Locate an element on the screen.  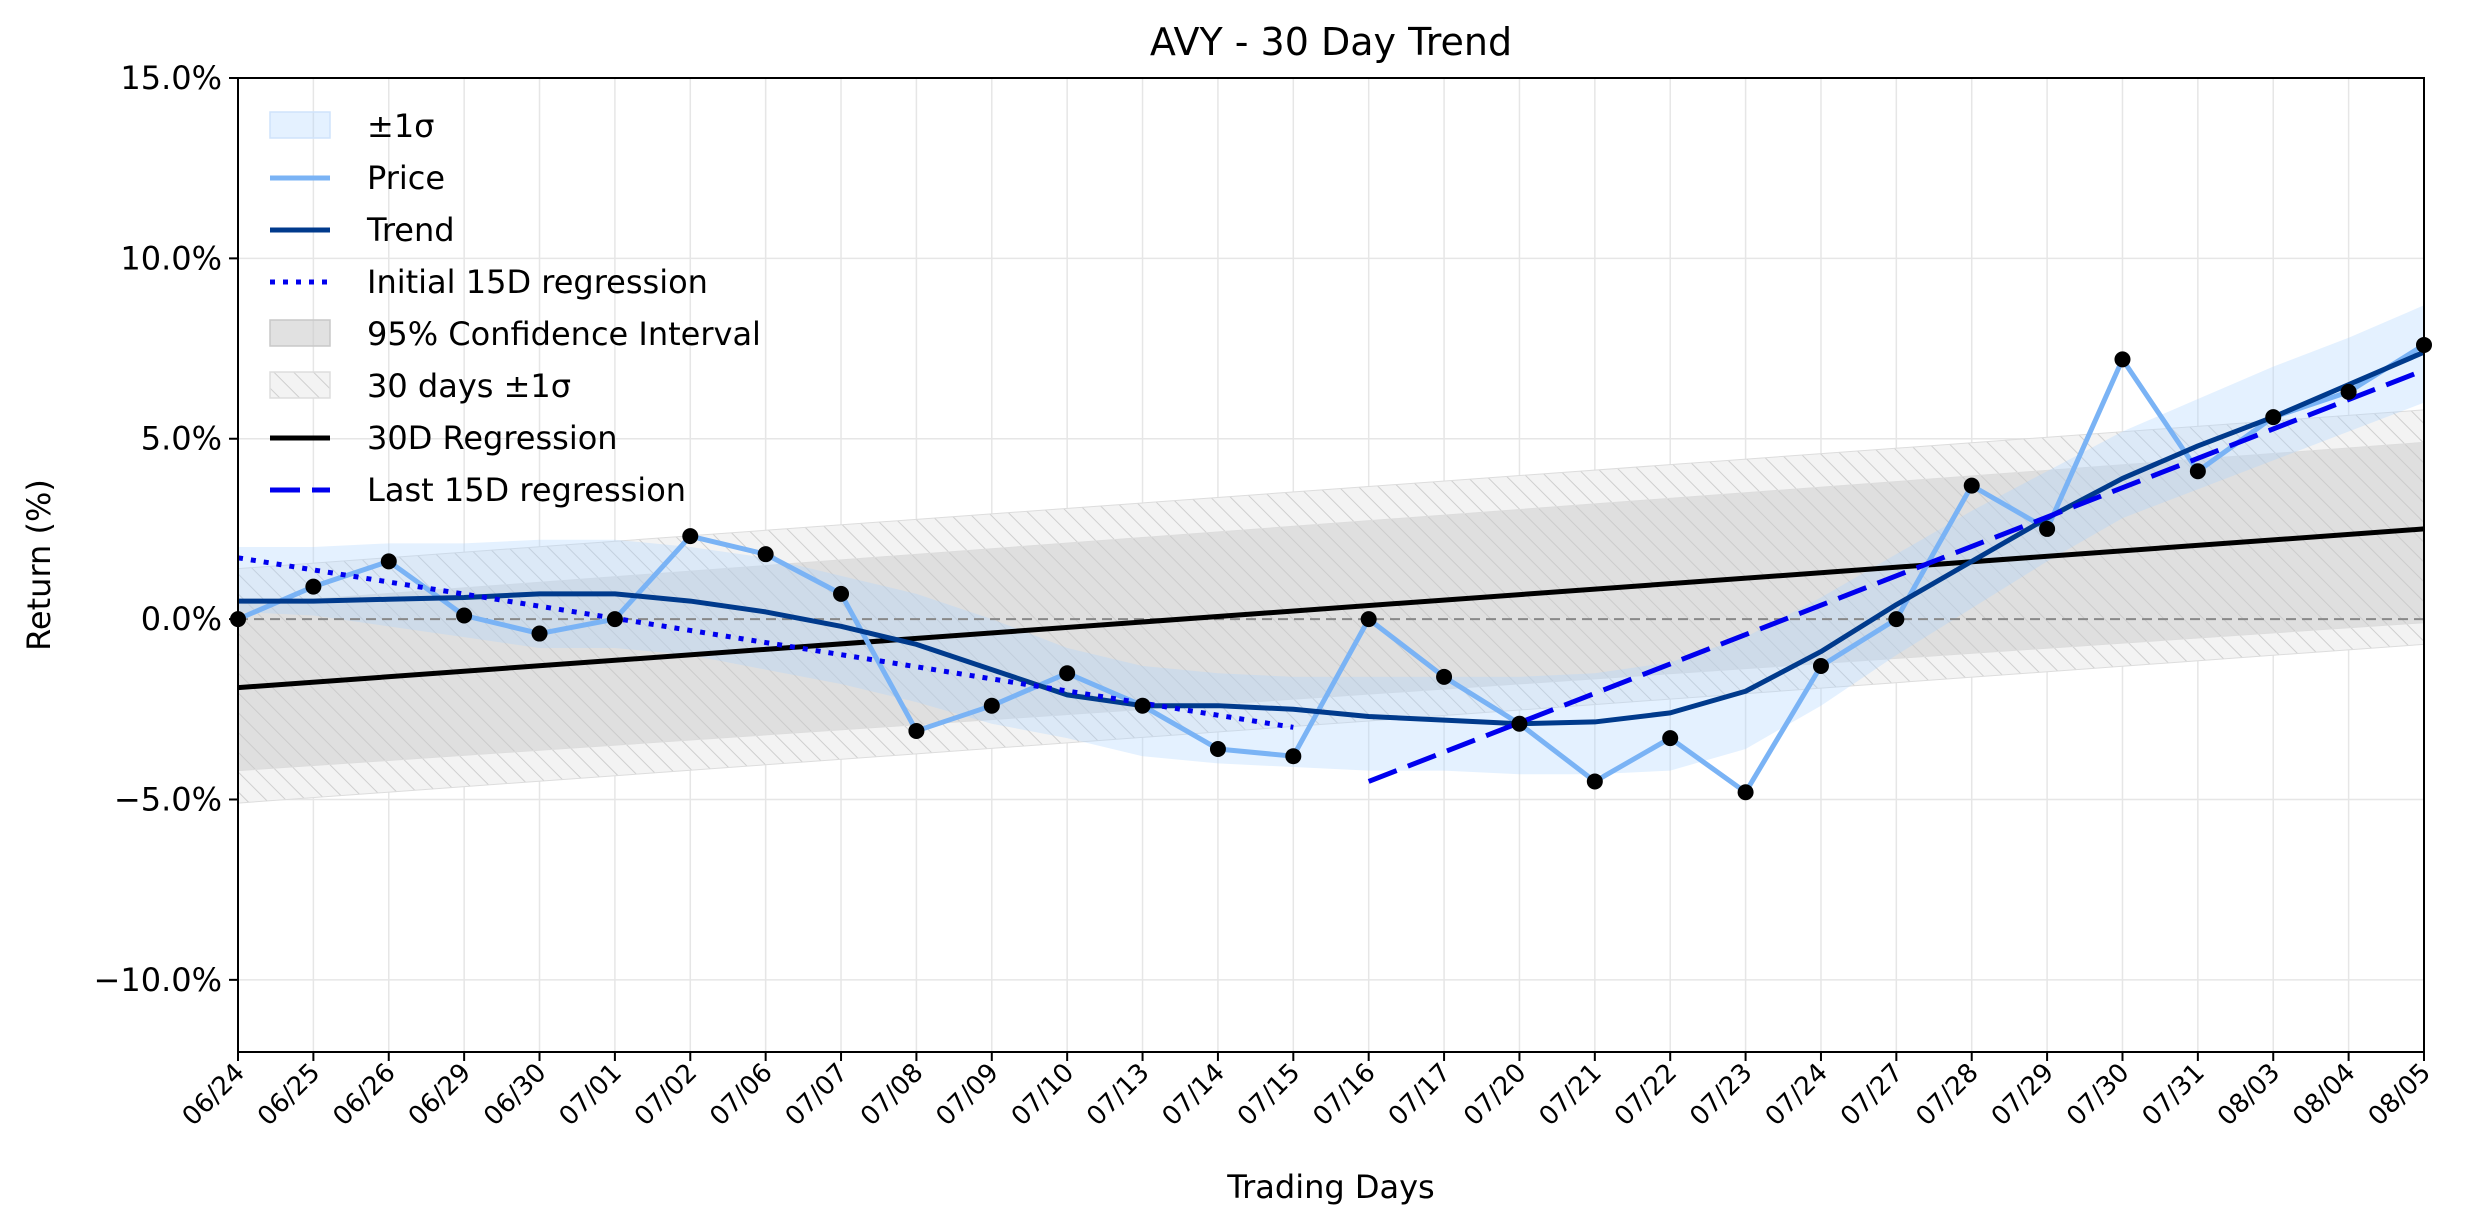
y-tick-label: 5.0% is located at coordinates (181, 439).